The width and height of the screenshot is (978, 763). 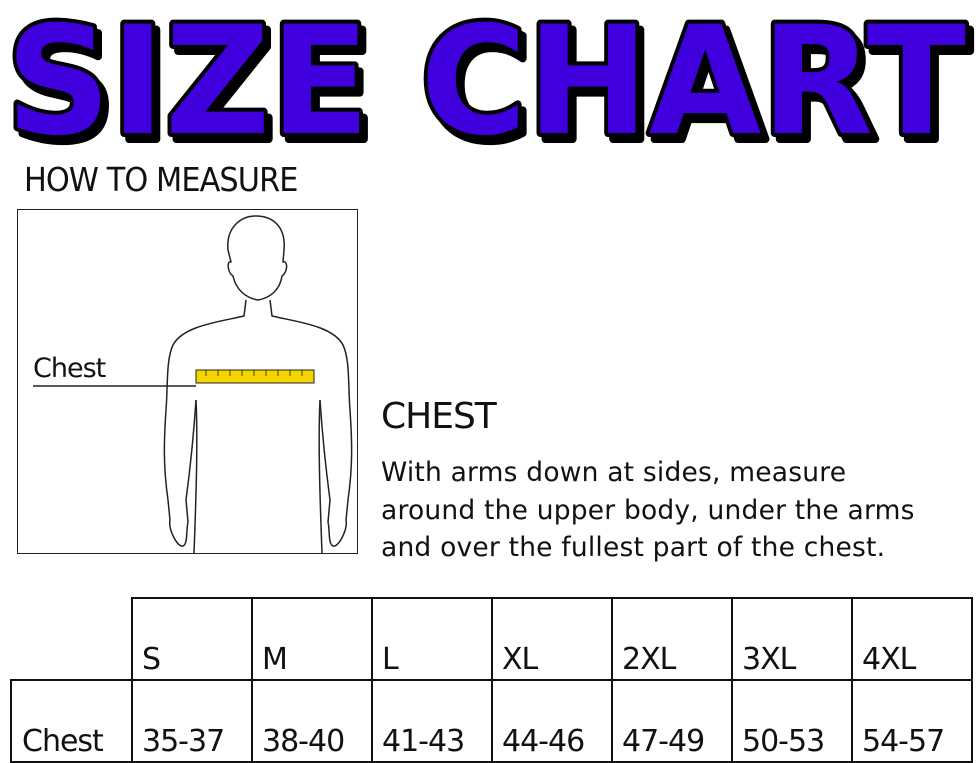 I want to click on table-cell: 35-37, so click(x=192, y=721).